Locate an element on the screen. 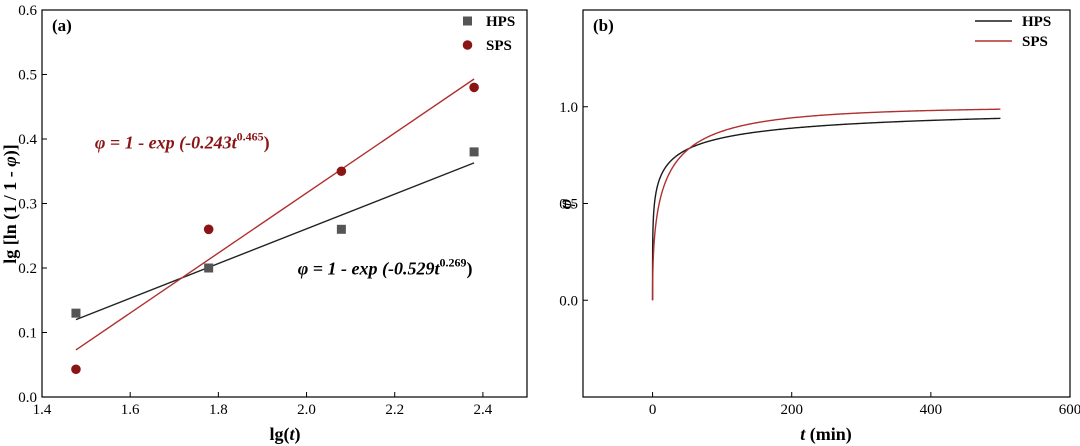 The width and height of the screenshot is (1080, 446). panel-b-legend: HPS SPS is located at coordinates (1013, 32).